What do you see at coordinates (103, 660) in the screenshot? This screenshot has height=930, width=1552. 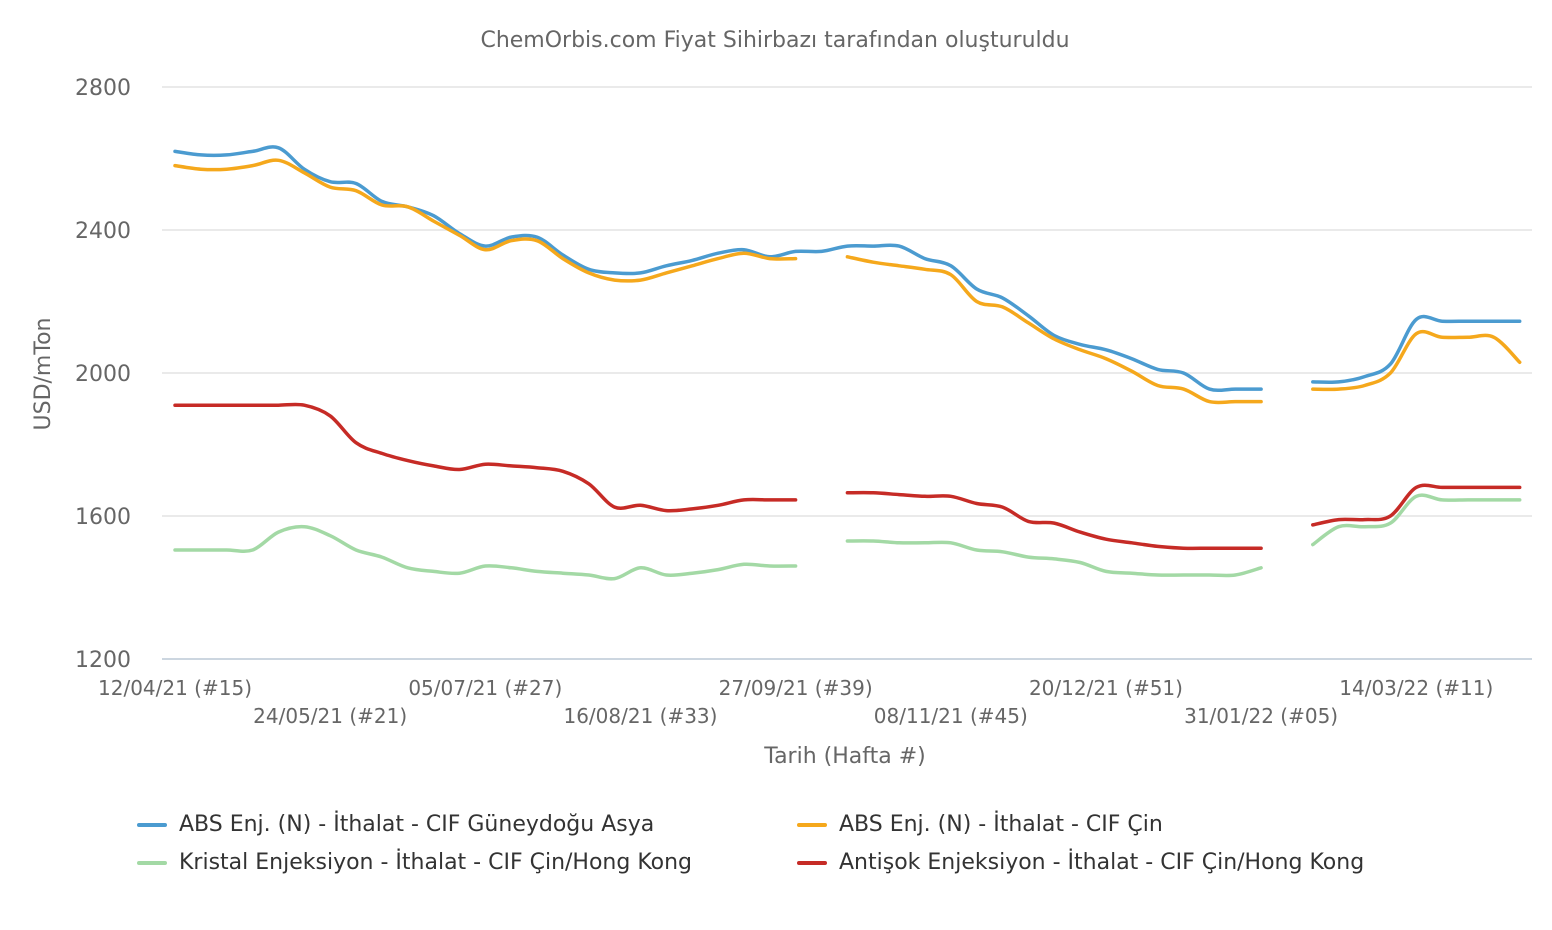 I see `y-tick-label: 1200` at bounding box center [103, 660].